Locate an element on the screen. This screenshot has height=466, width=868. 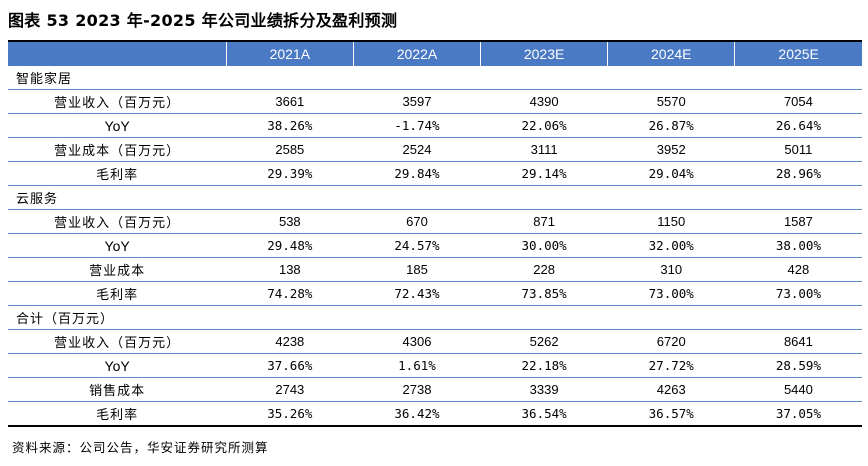
value-cell: 37.05% is located at coordinates (798, 414).